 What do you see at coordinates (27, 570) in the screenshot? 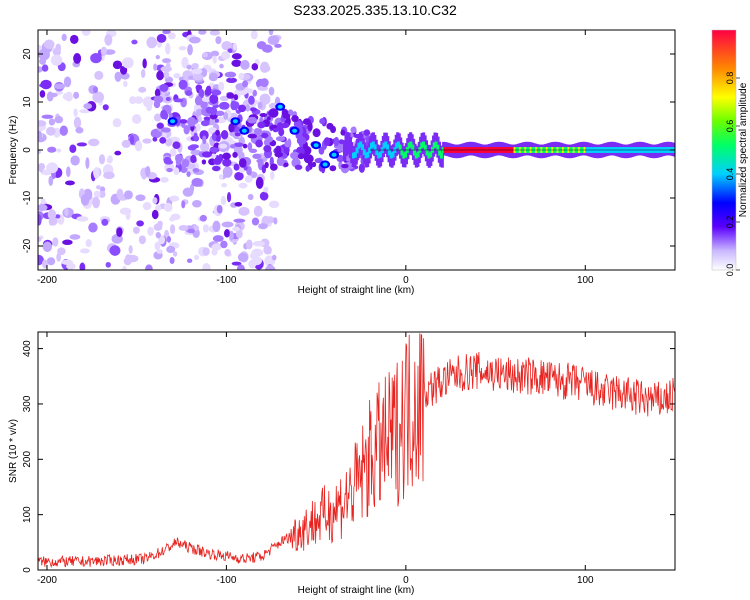
I see `snr-y-tick-label: 0` at bounding box center [27, 570].